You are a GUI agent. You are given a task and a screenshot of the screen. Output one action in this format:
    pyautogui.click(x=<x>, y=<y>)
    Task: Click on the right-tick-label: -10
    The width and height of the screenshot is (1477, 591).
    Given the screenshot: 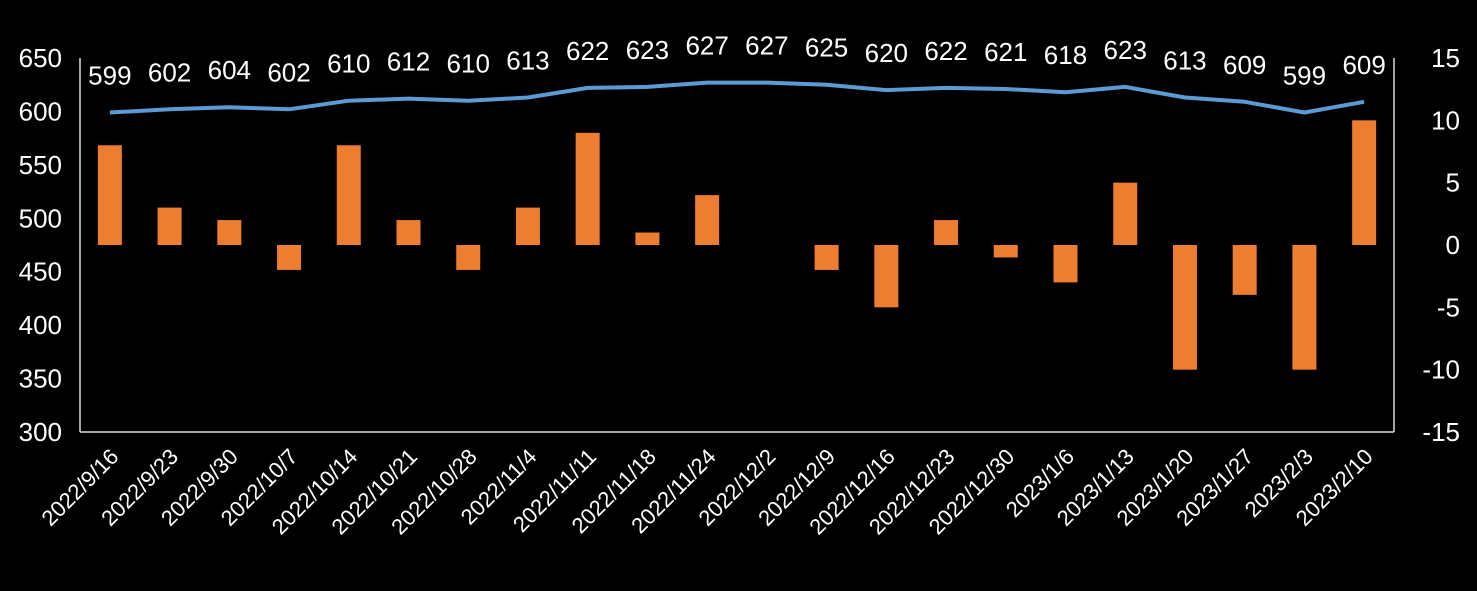 What is the action you would take?
    pyautogui.click(x=1441, y=370)
    